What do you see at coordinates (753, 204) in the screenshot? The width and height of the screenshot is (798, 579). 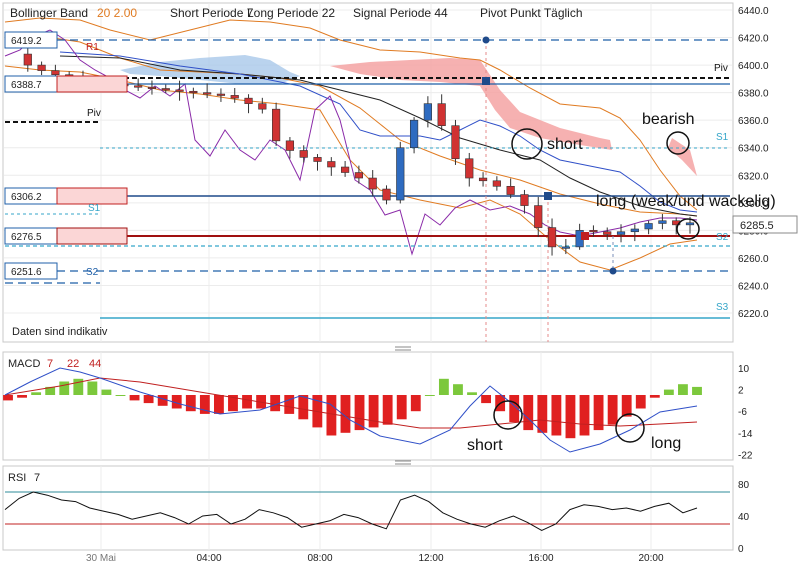 I see `price-axis-label: 6300.0` at bounding box center [753, 204].